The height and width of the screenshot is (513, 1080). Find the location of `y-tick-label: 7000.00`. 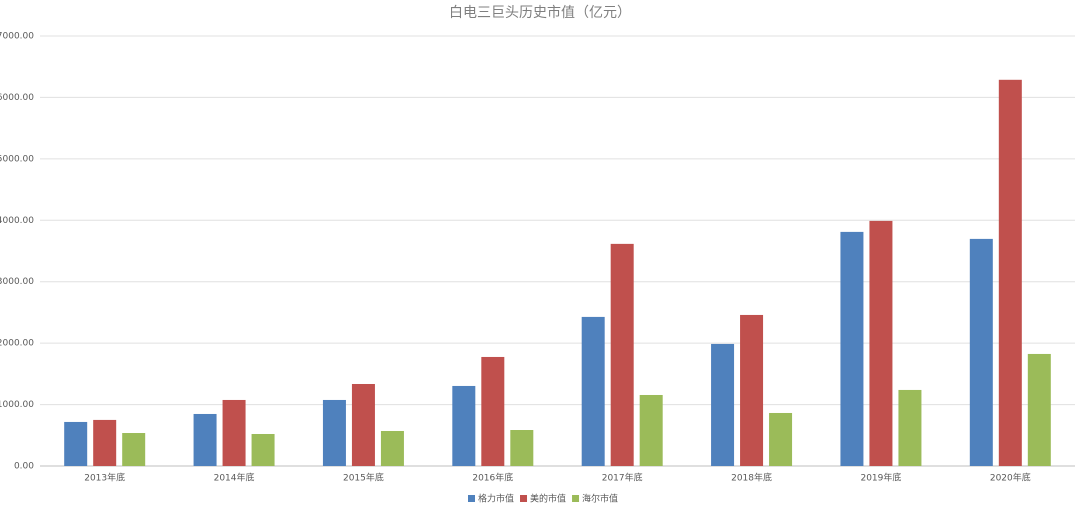

y-tick-label: 7000.00 is located at coordinates (17, 37).